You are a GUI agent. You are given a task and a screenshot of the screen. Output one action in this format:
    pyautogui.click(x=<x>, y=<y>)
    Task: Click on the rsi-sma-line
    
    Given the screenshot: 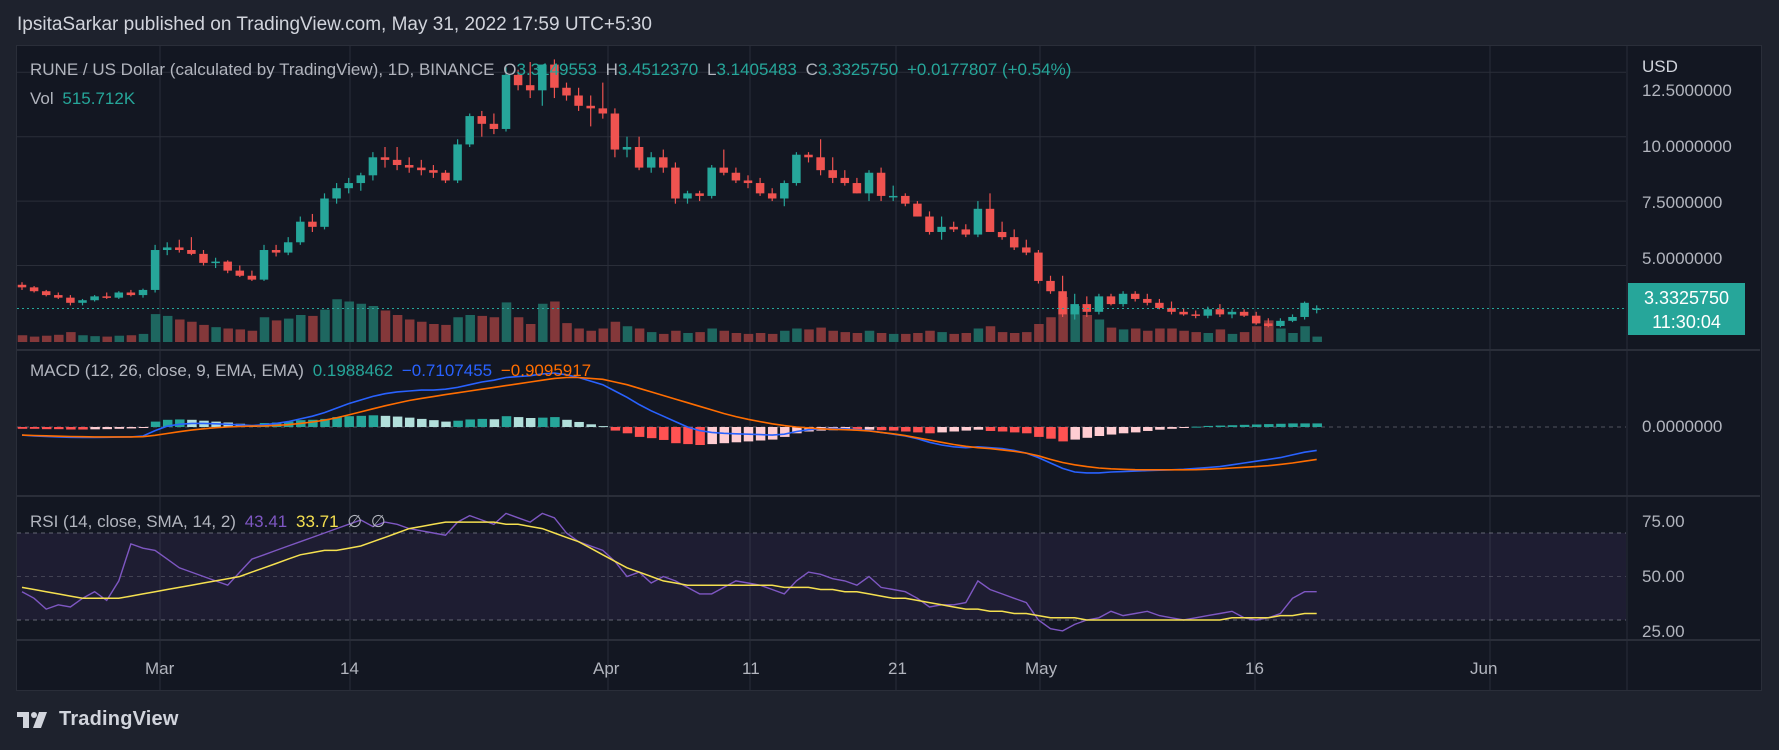 What is the action you would take?
    pyautogui.click(x=669, y=571)
    